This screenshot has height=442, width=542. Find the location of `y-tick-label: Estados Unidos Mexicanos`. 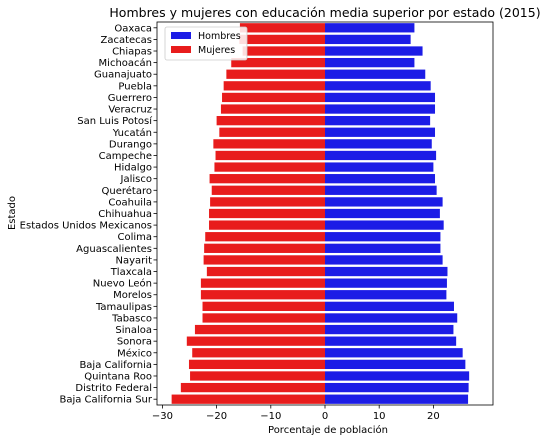

y-tick-label: Estados Unidos Mexicanos is located at coordinates (86, 226).